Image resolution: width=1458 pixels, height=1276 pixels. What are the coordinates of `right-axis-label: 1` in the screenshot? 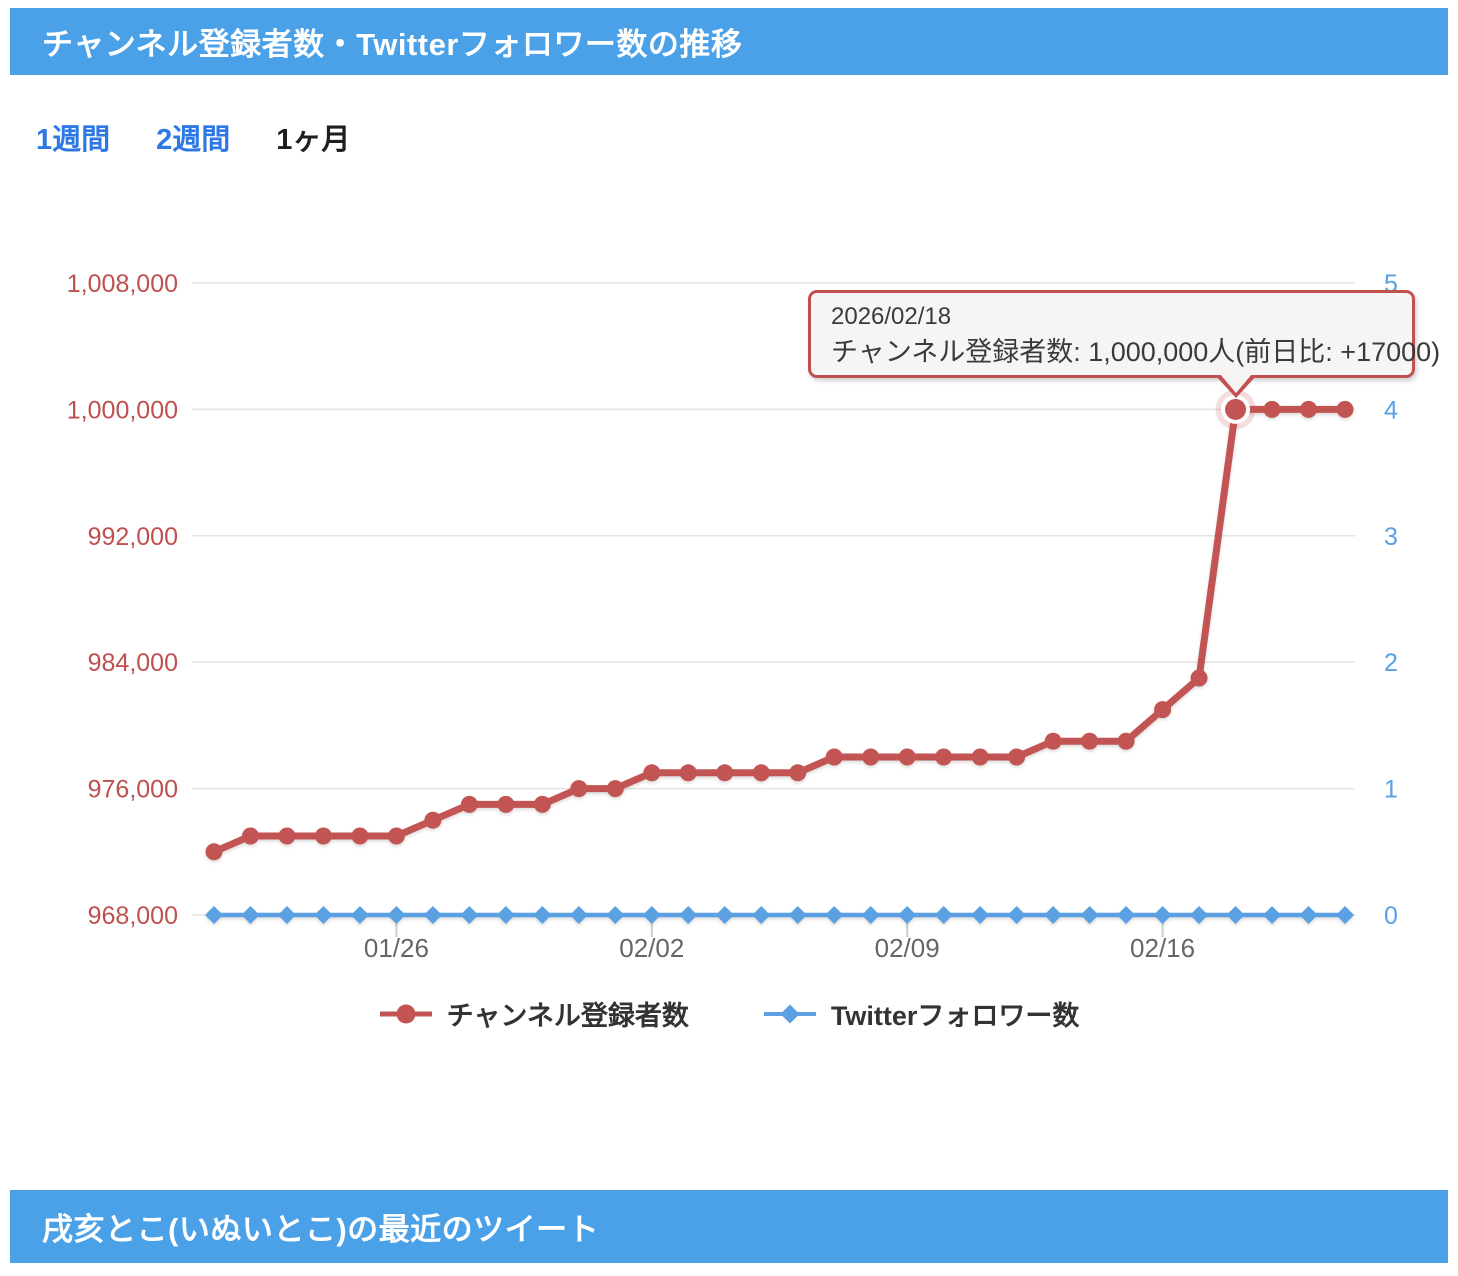 It's located at (1391, 790).